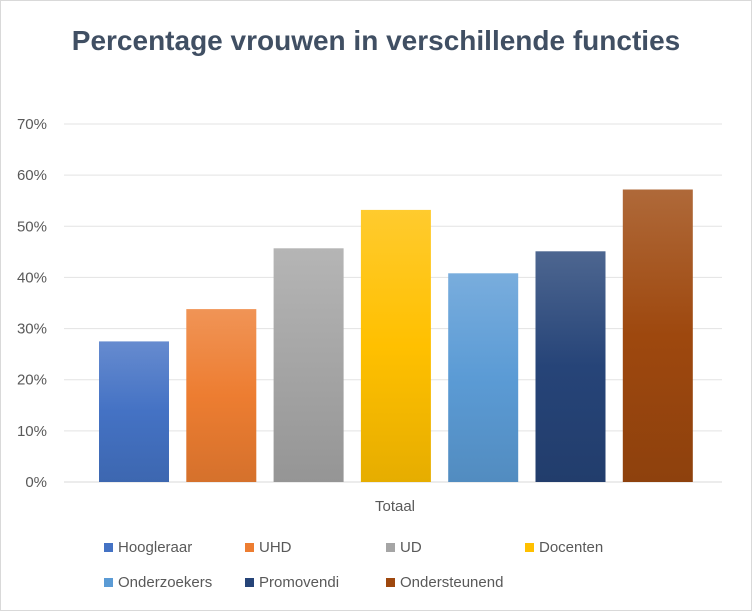 This screenshot has width=752, height=611. I want to click on legend-label: Hoogleraar, so click(155, 547).